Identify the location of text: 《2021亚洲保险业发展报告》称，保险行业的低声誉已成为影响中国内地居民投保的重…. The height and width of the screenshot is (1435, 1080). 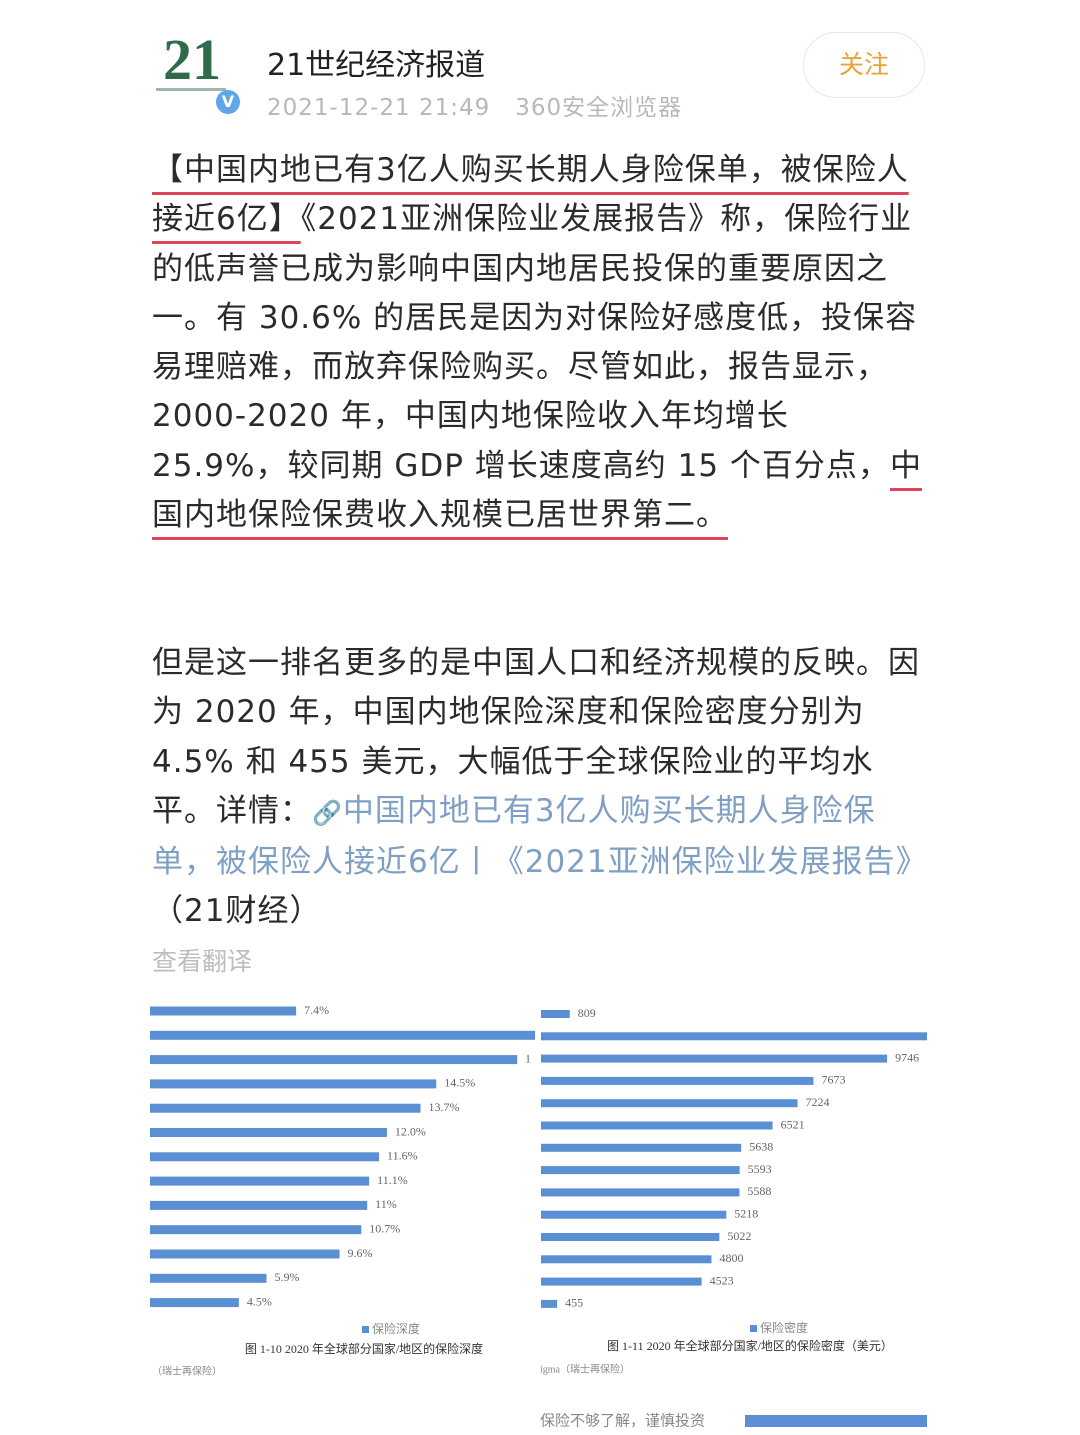
(535, 342).